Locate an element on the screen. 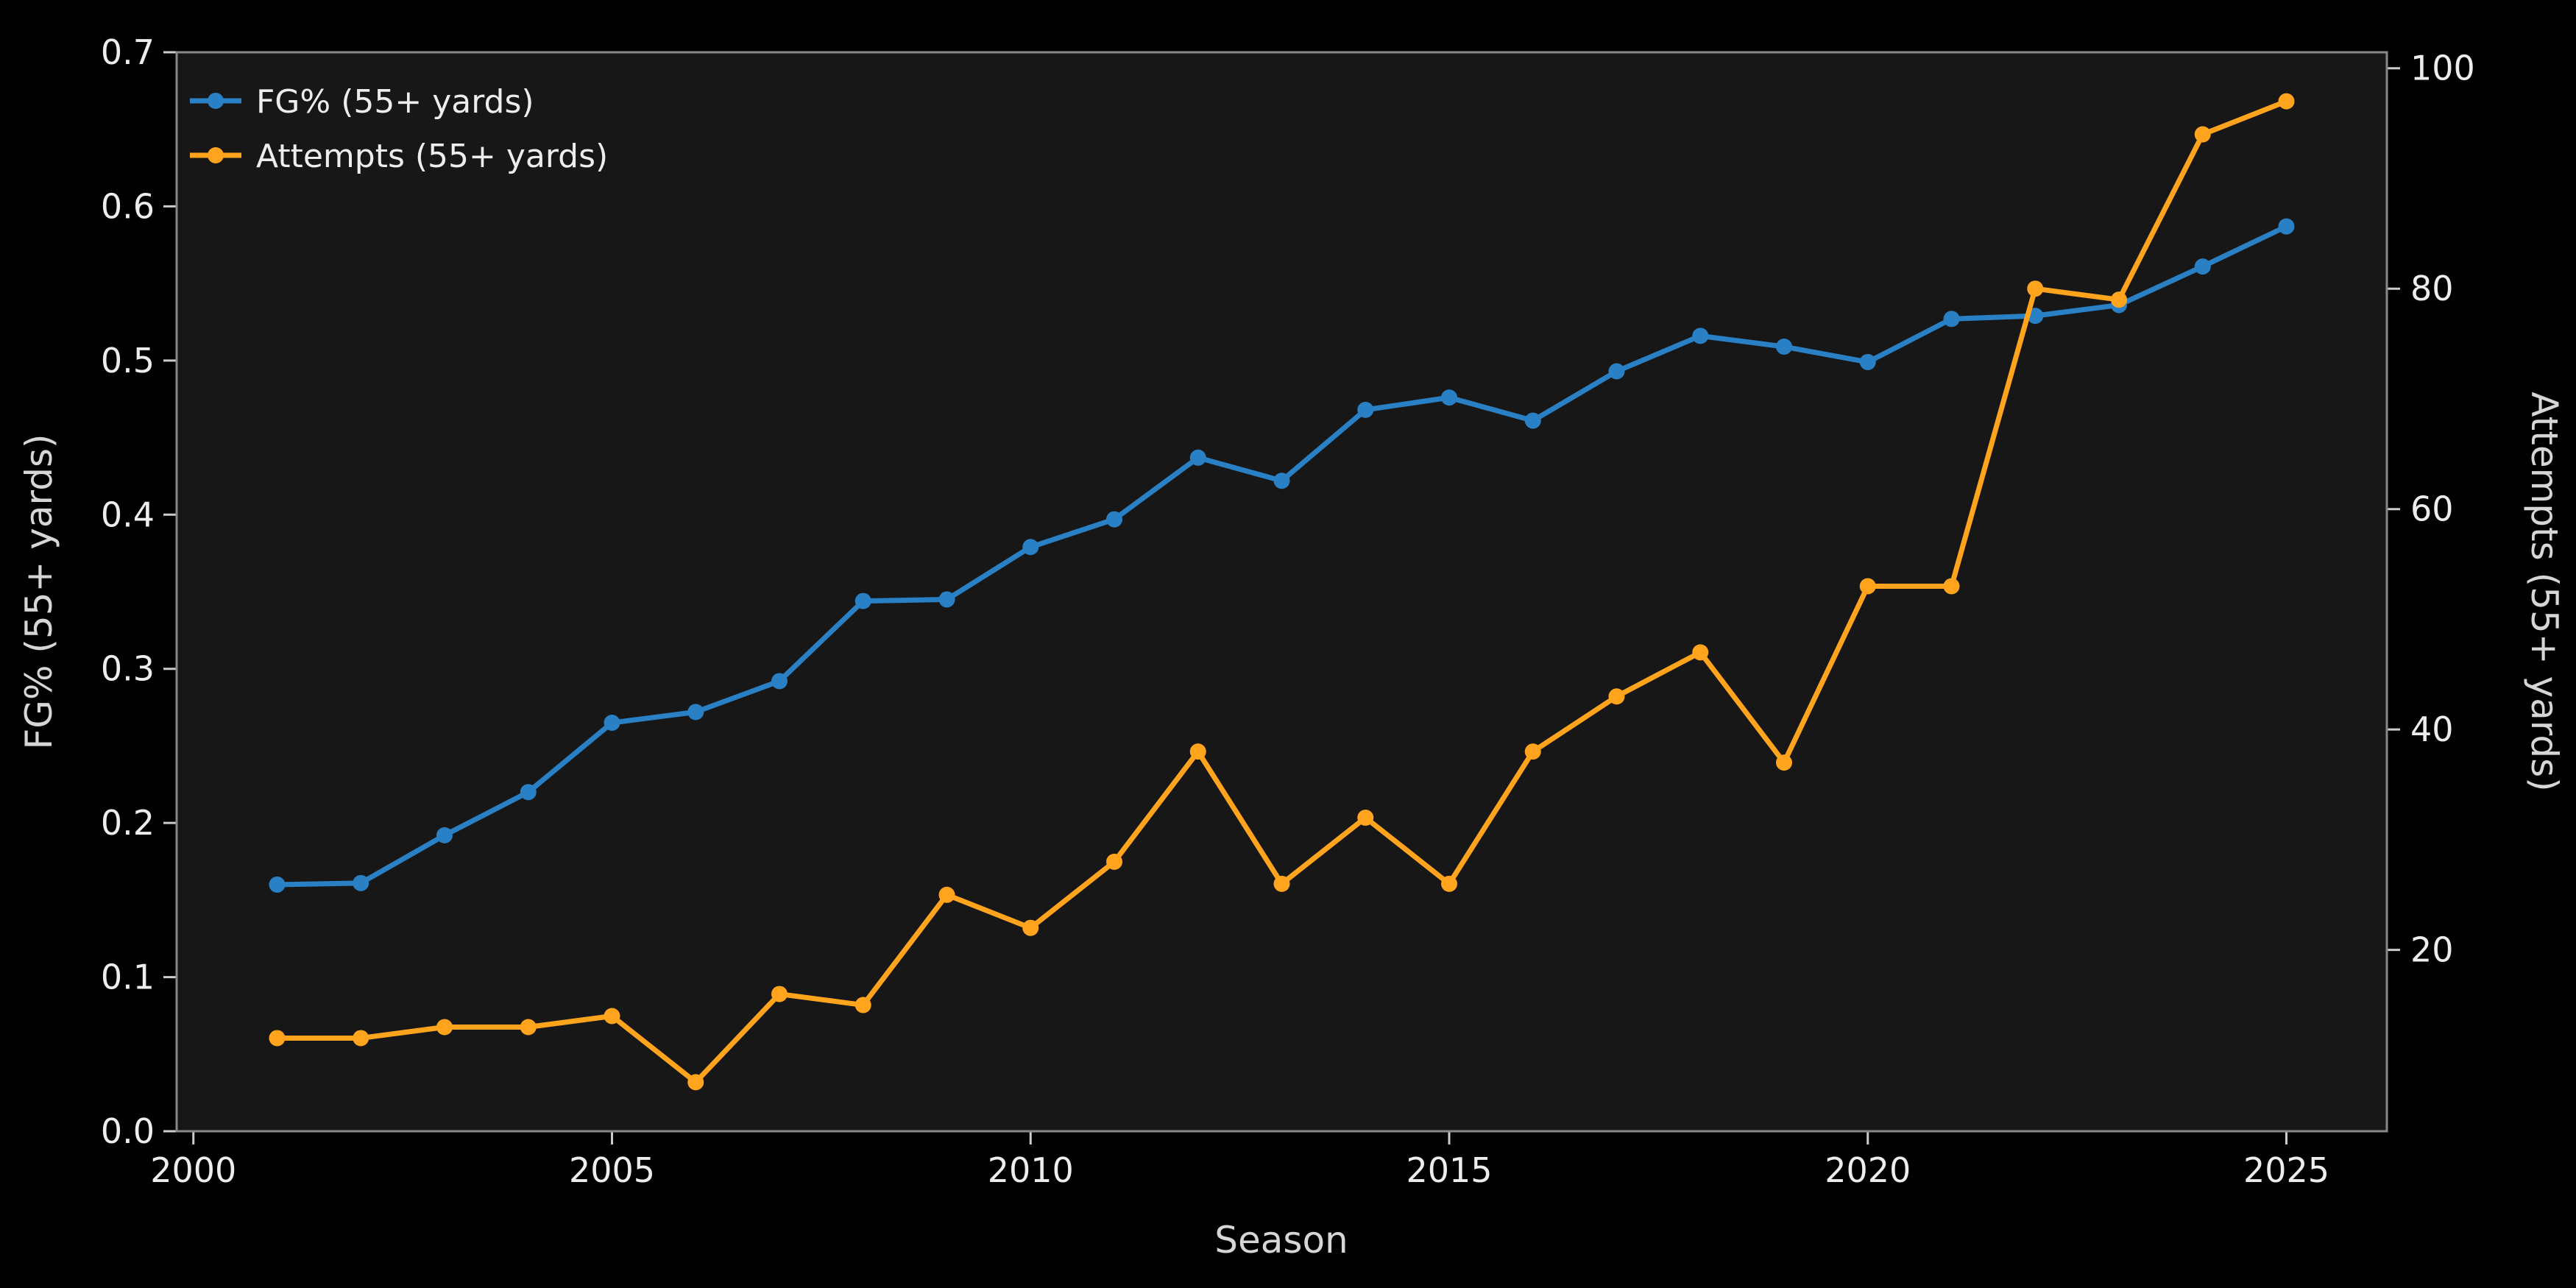 This screenshot has height=1288, width=2576. legend-item-label: Attempts (55+ yards) is located at coordinates (432, 156).